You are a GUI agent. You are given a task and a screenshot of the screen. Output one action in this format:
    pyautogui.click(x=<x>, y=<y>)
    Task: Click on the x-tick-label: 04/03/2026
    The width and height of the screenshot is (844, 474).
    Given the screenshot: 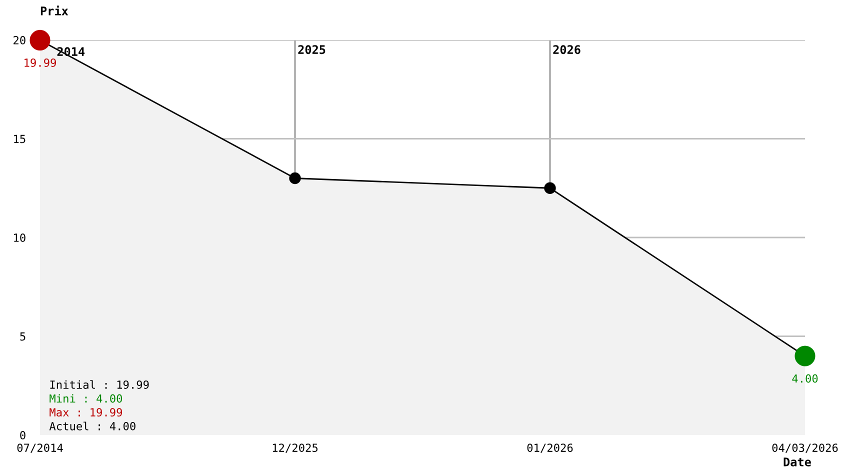 What is the action you would take?
    pyautogui.click(x=805, y=448)
    